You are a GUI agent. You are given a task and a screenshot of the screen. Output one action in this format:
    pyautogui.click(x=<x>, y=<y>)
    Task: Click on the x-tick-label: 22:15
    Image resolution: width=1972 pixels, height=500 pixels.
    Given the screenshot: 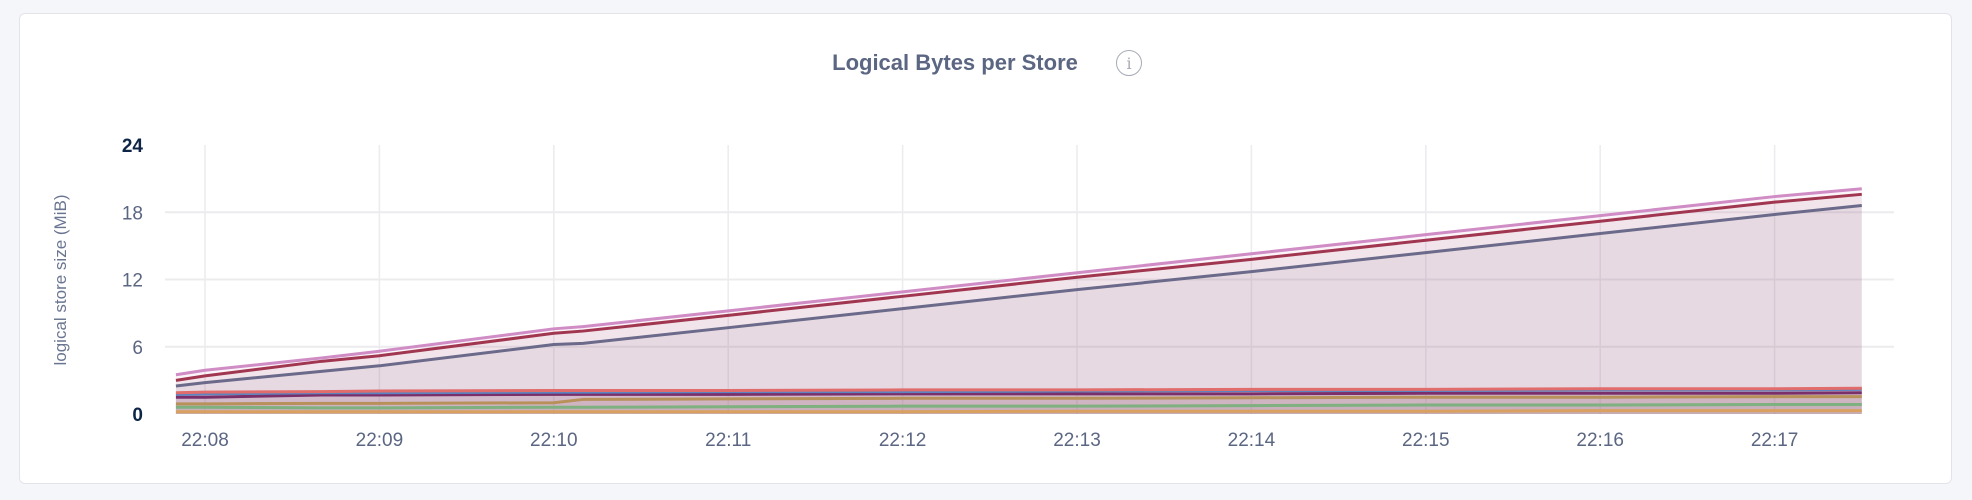 What is the action you would take?
    pyautogui.click(x=1426, y=440)
    